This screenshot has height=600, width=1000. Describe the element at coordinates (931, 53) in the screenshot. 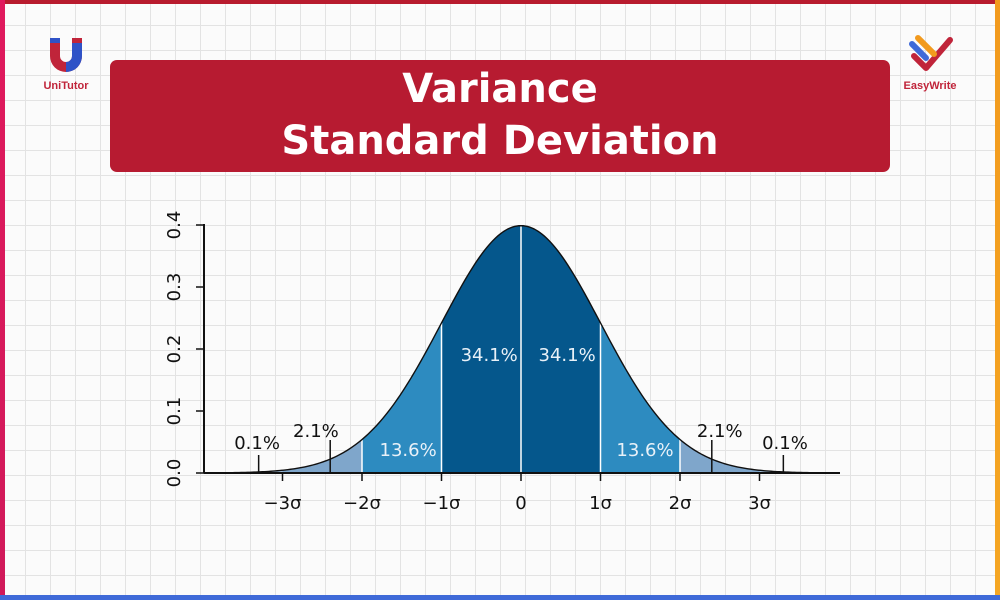

I see `pencil-check-icon` at that location.